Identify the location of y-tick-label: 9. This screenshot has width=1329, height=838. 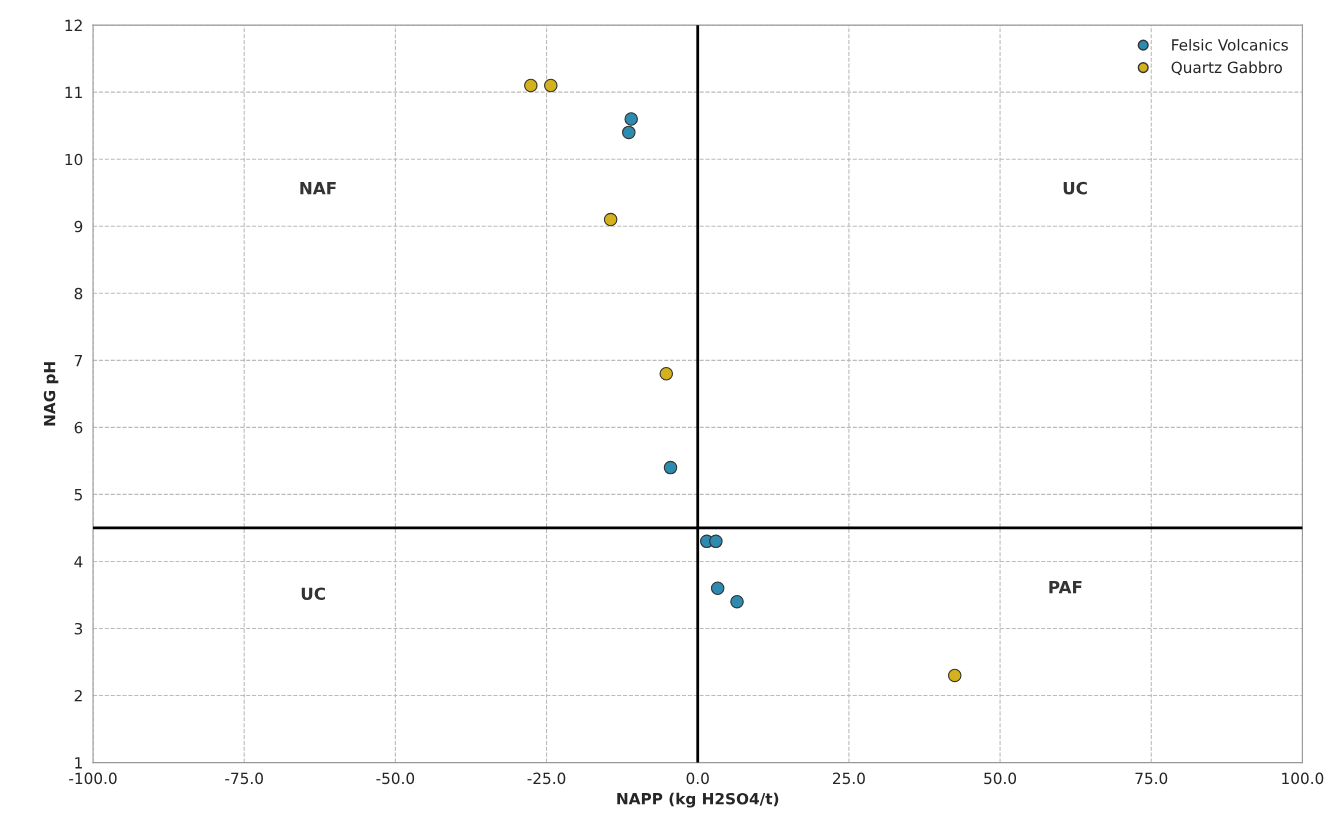
(78, 226).